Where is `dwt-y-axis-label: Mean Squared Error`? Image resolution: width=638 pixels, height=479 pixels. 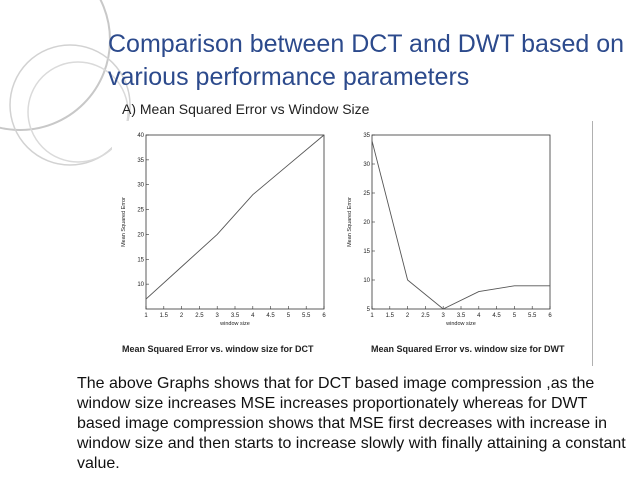 dwt-y-axis-label: Mean Squared Error is located at coordinates (350, 222).